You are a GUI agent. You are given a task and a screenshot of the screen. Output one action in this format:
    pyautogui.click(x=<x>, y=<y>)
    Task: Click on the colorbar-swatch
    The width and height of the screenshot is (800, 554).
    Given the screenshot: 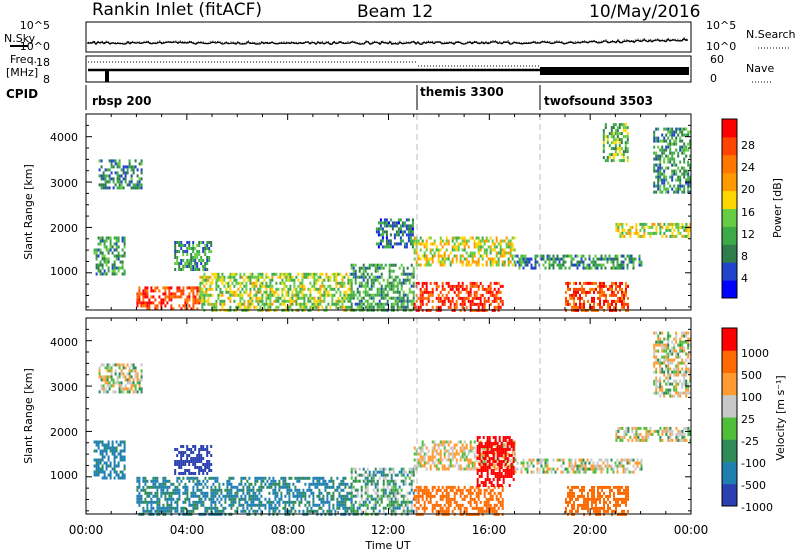 What is the action you would take?
    pyautogui.click(x=729, y=199)
    